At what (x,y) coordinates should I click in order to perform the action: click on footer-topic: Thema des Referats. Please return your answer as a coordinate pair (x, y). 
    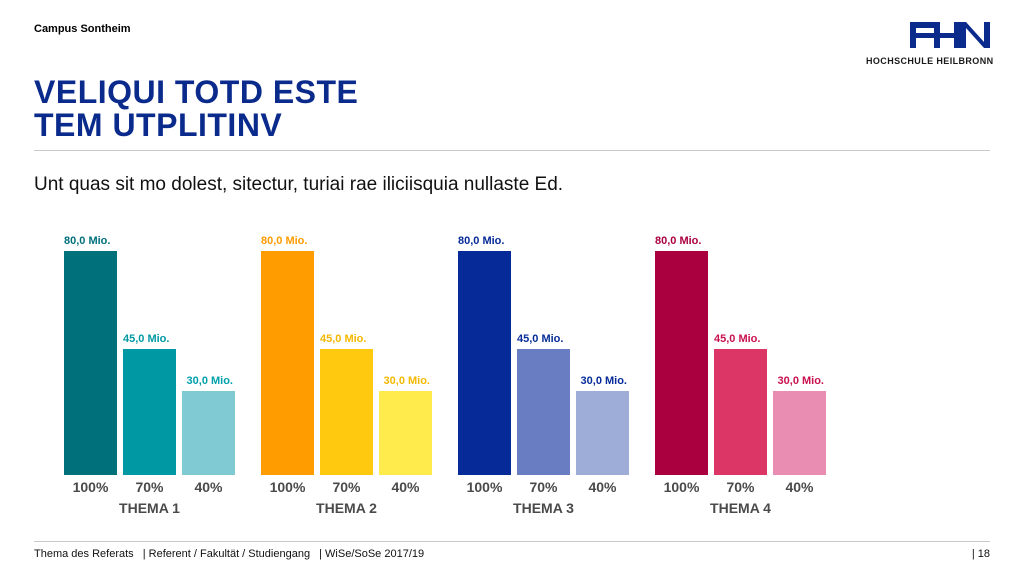
    Looking at the image, I should click on (84, 554).